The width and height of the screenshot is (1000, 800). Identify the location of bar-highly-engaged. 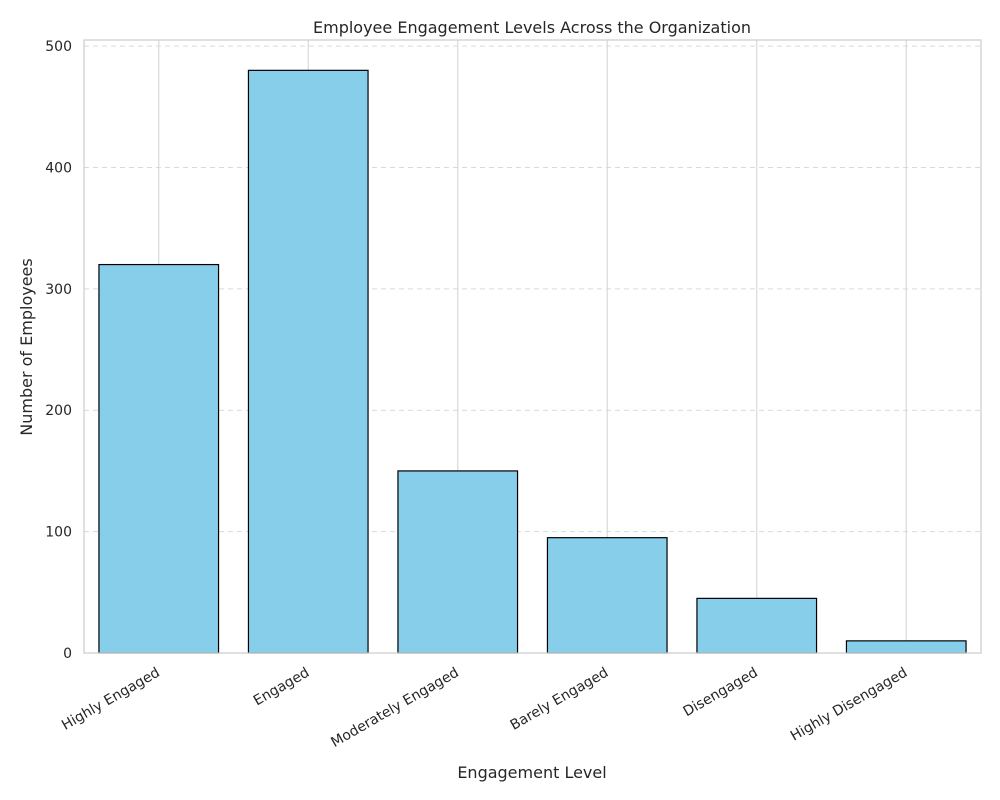
(159, 458).